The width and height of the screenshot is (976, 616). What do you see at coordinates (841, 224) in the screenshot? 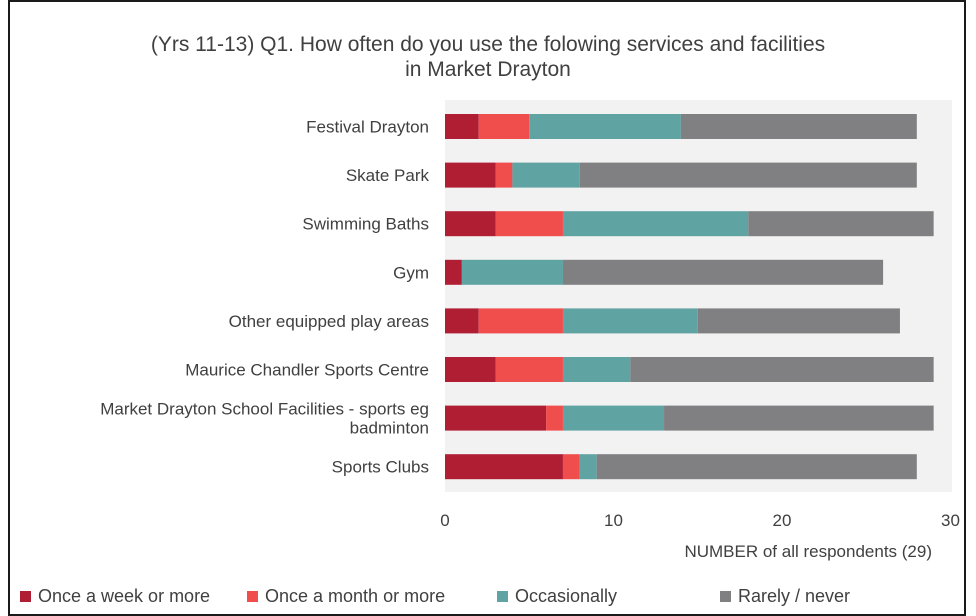
I see `bar-swimming-baths-rarely-never` at bounding box center [841, 224].